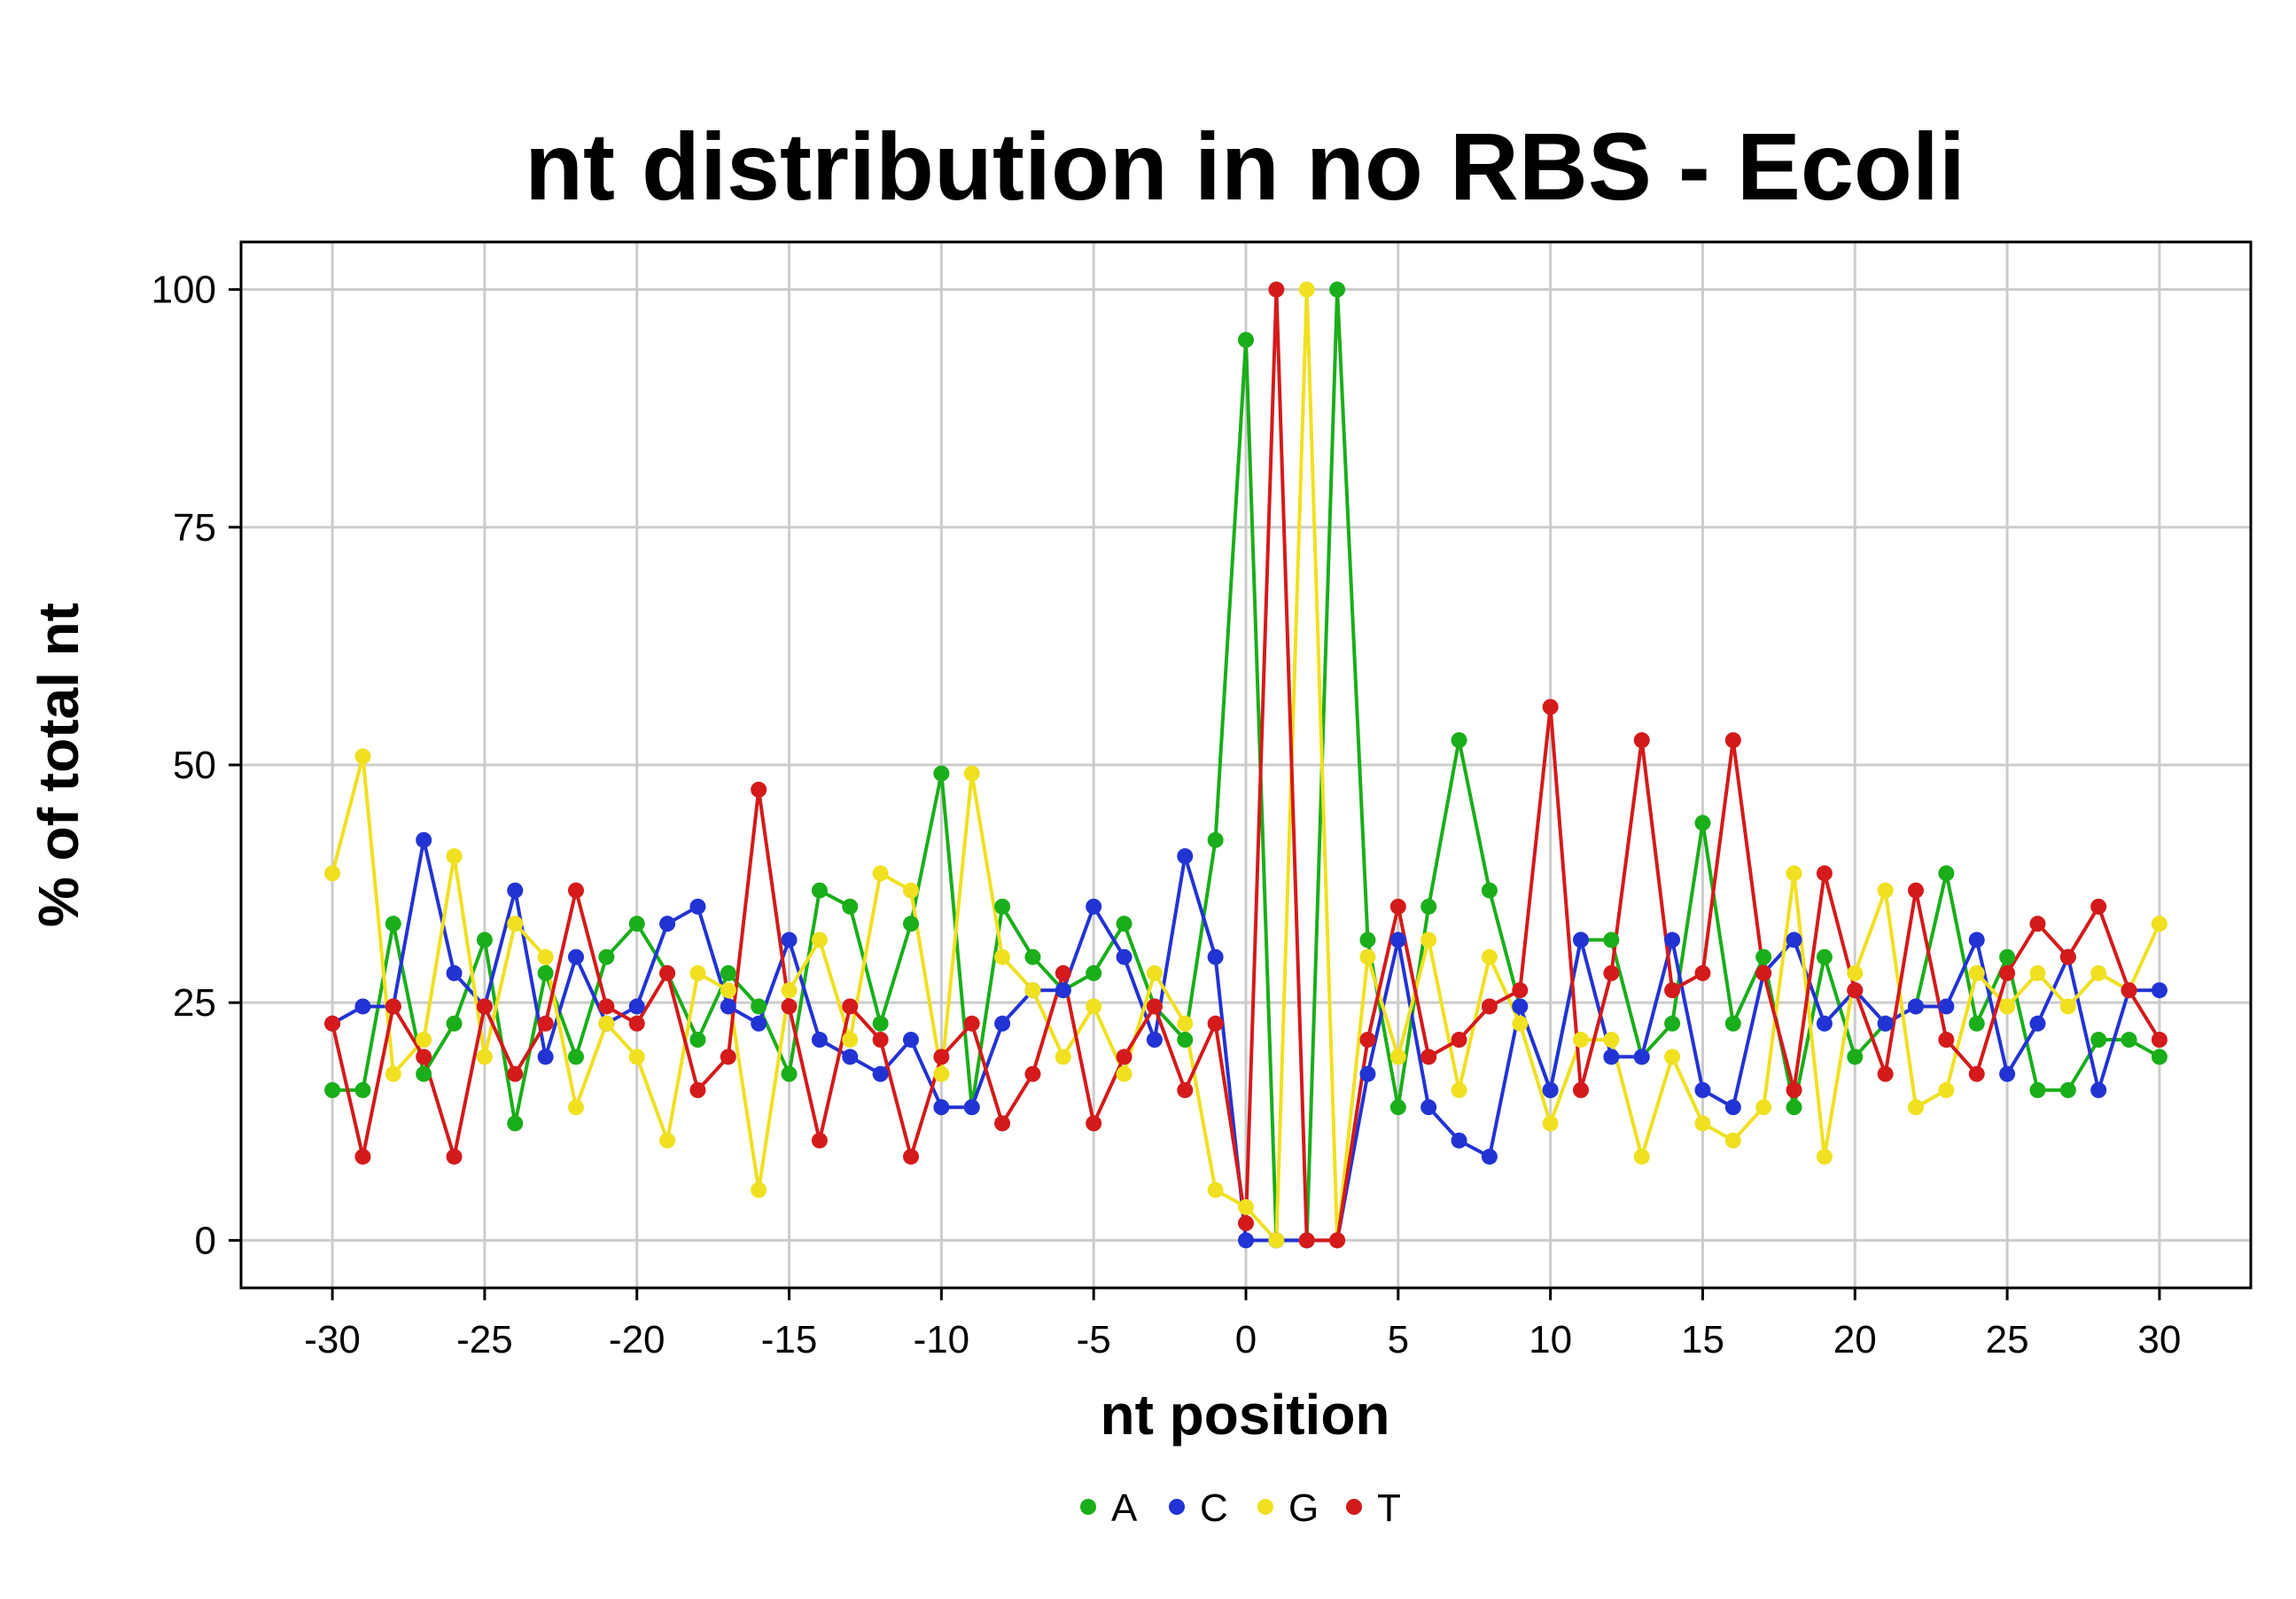 The width and height of the screenshot is (2296, 1599). Describe the element at coordinates (1303, 1508) in the screenshot. I see `legend-label-g: G` at that location.